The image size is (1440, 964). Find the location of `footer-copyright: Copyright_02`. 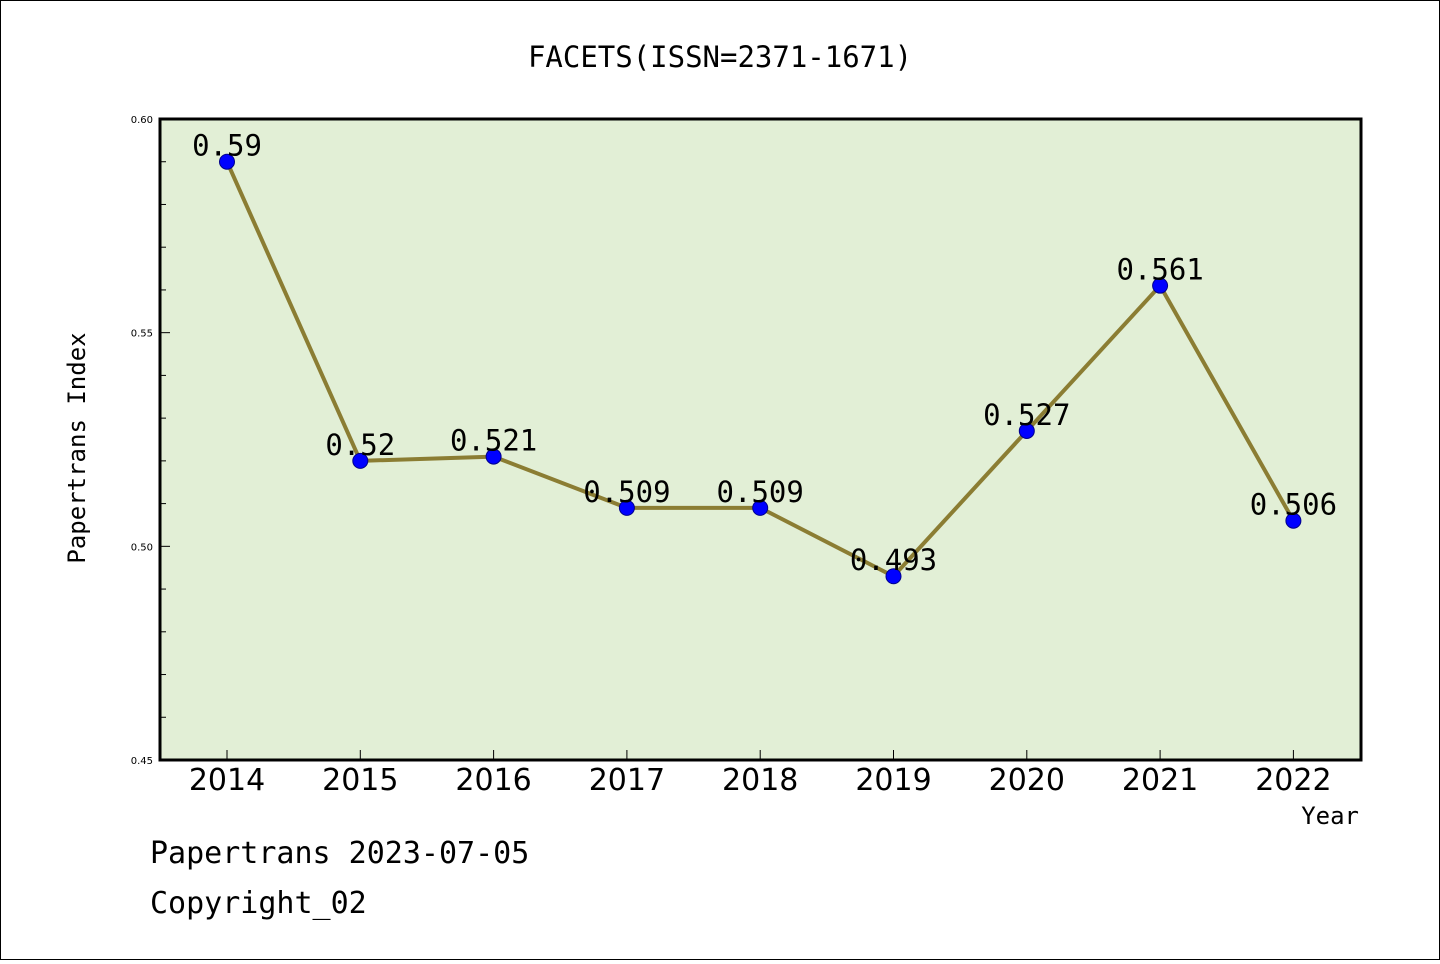

footer-copyright: Copyright_02 is located at coordinates (258, 903).